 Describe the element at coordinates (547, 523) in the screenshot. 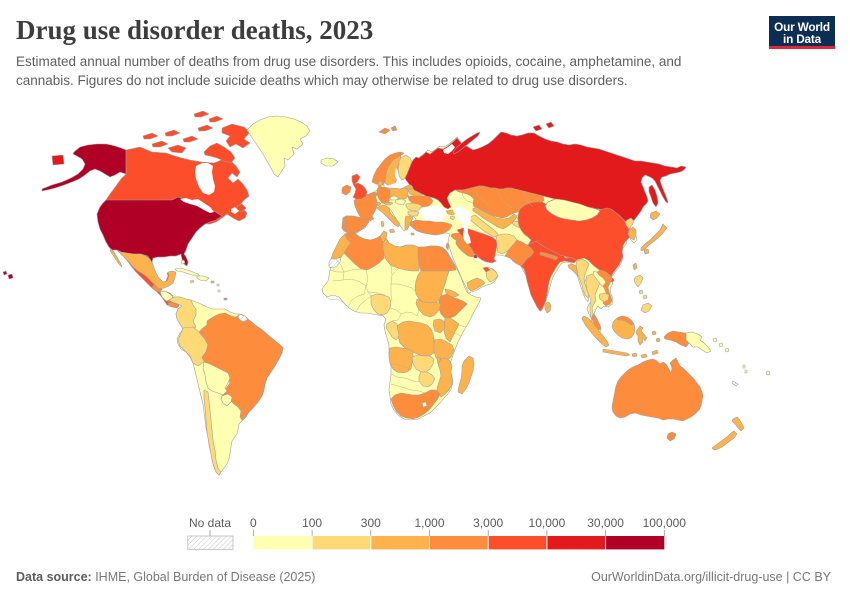

I see `svg-text: 10,000` at that location.